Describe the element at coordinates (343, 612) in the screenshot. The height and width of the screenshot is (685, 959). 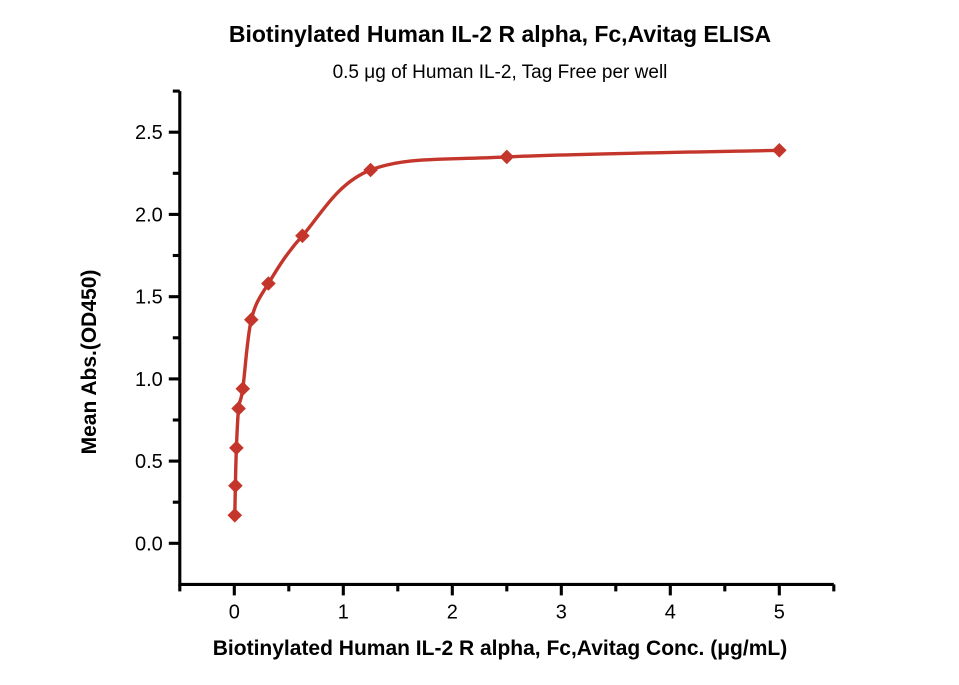
I see `x-tick-label: 1` at that location.